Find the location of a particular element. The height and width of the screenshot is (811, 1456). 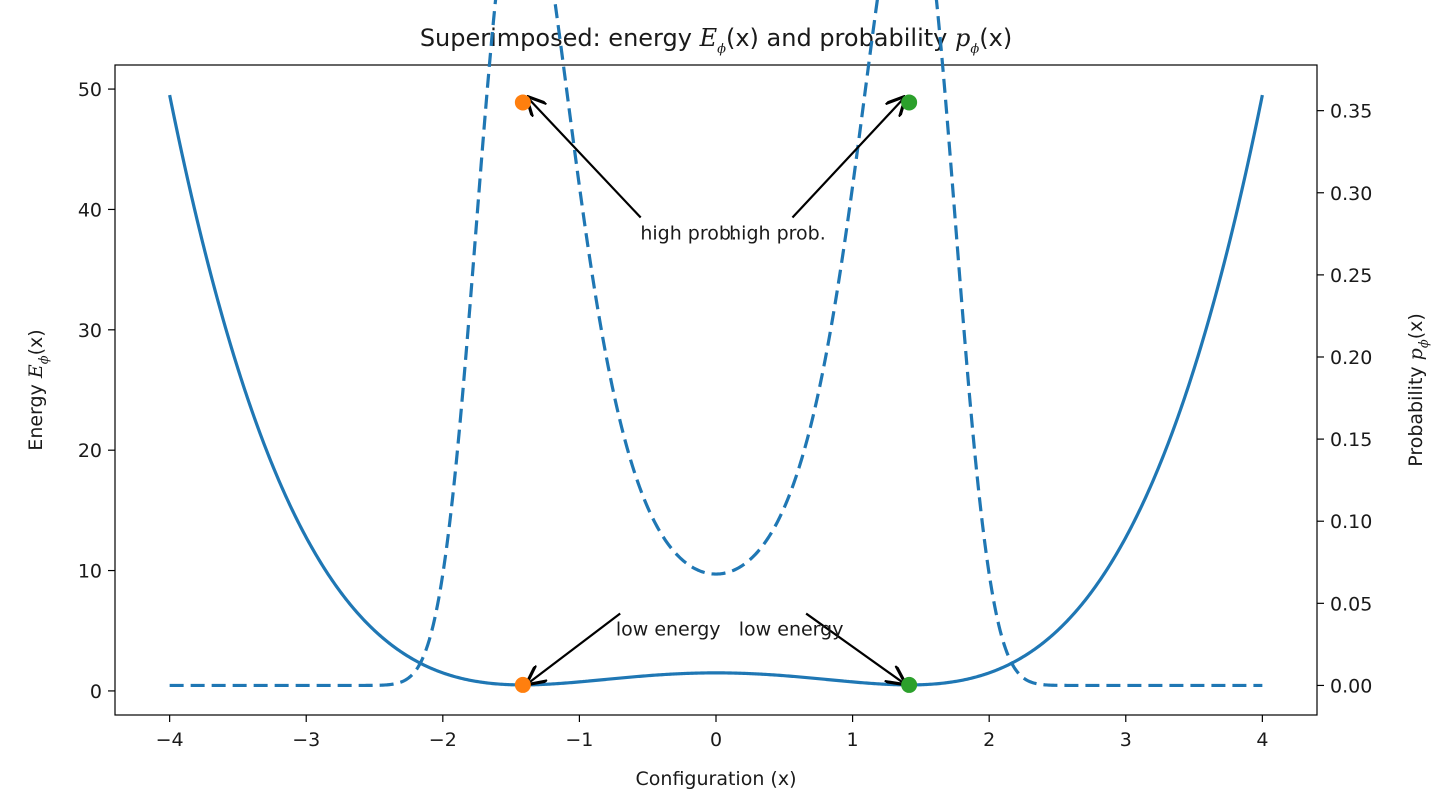

left-y-tick-label: 40 is located at coordinates (90, 210).